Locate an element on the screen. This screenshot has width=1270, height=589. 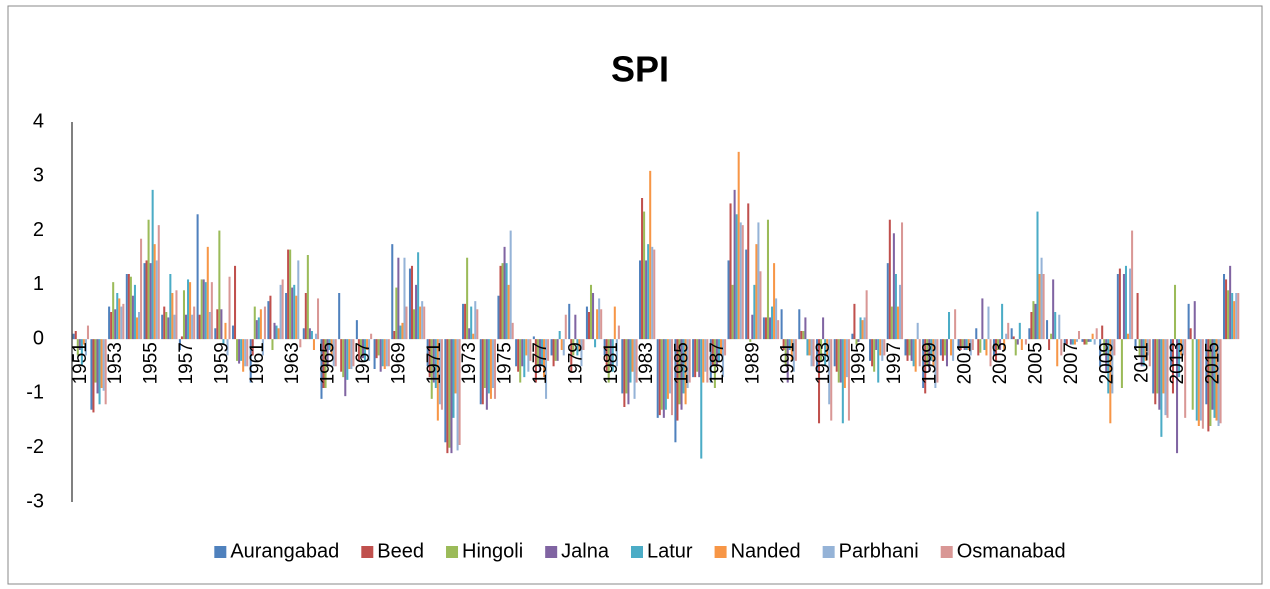
x-tick-label: 1957 is located at coordinates (186, 363).